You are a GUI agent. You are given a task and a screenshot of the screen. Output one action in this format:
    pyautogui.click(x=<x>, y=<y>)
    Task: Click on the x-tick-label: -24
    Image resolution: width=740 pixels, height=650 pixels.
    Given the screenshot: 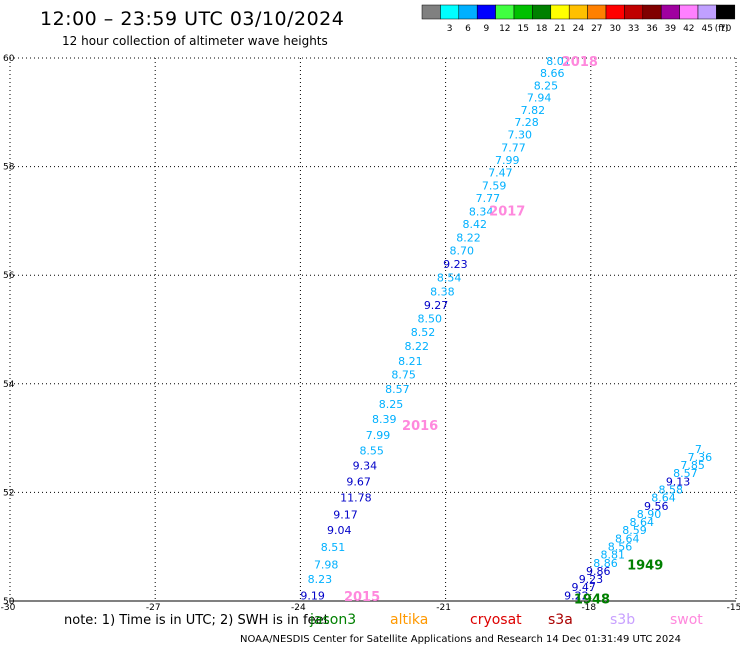 What is the action you would take?
    pyautogui.click(x=298, y=608)
    